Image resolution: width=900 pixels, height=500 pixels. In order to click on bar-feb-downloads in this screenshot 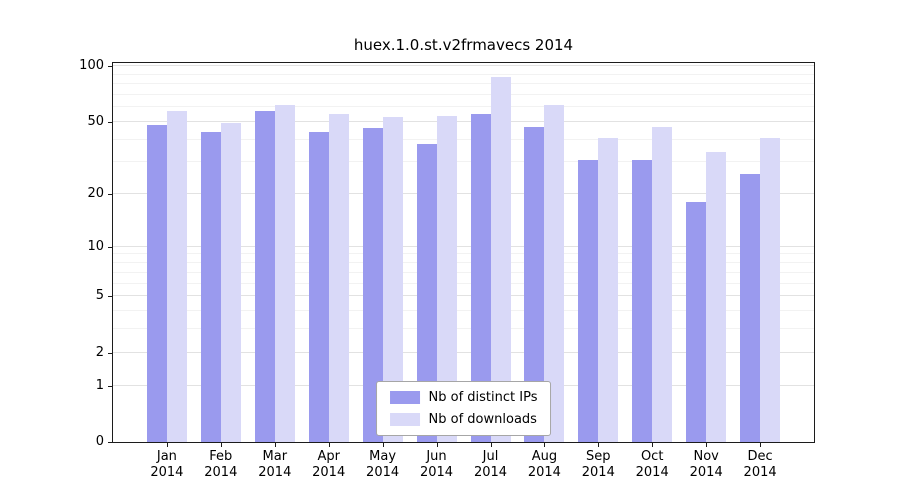, I will do `click(230, 282)`.